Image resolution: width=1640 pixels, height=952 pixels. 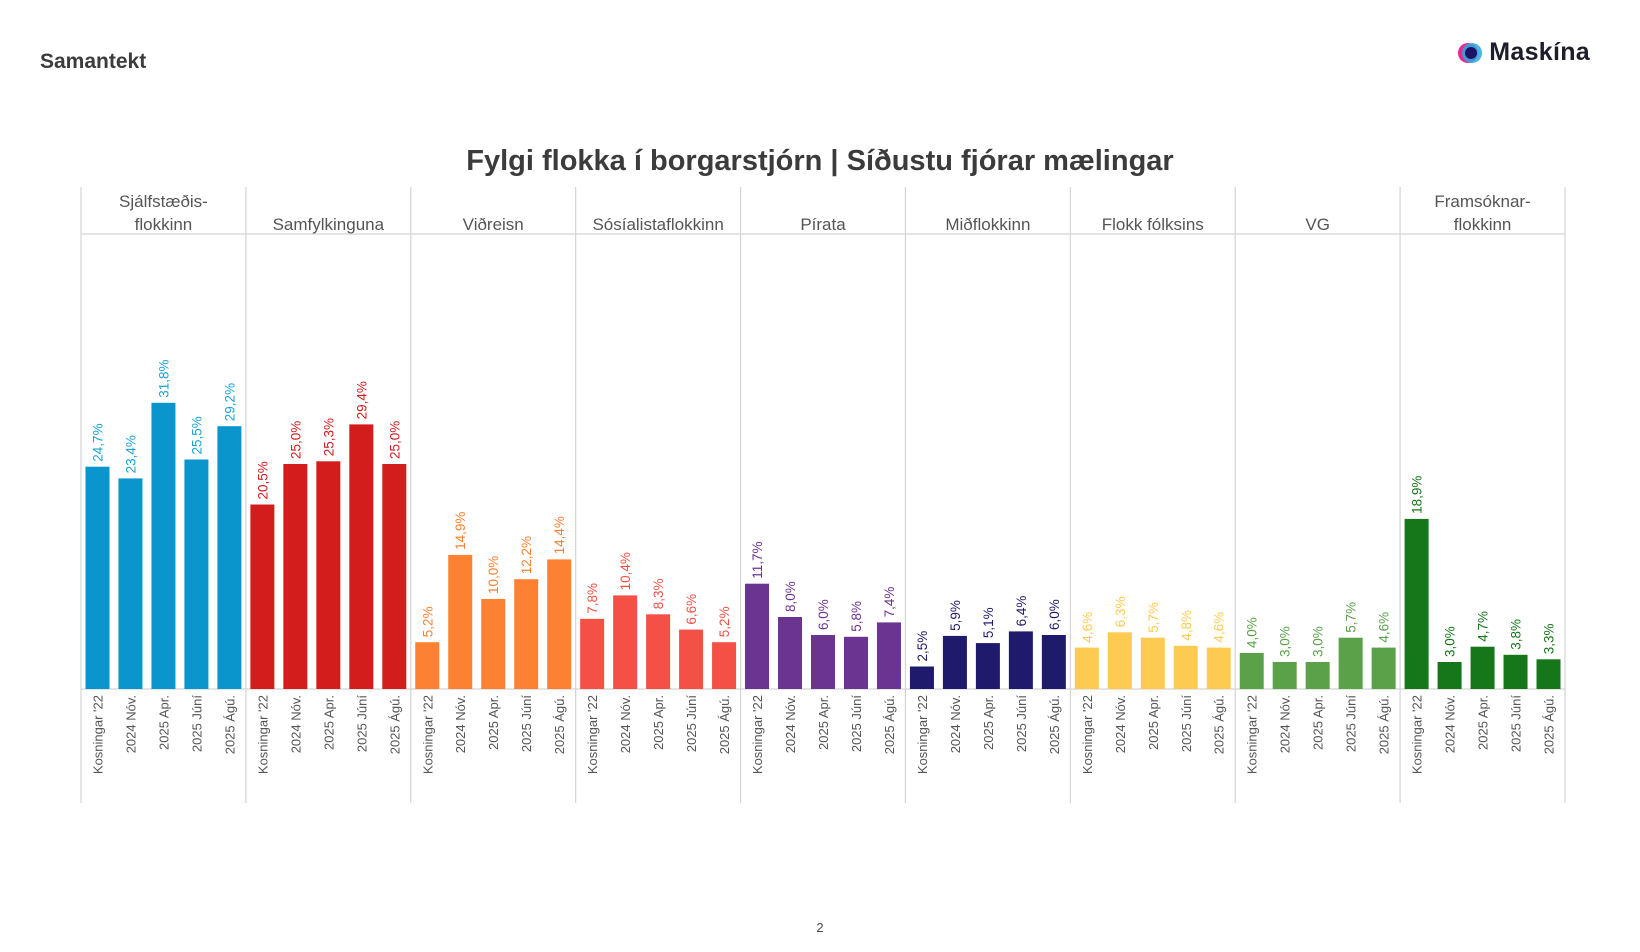 I want to click on data-label: 7,4%, so click(x=889, y=602).